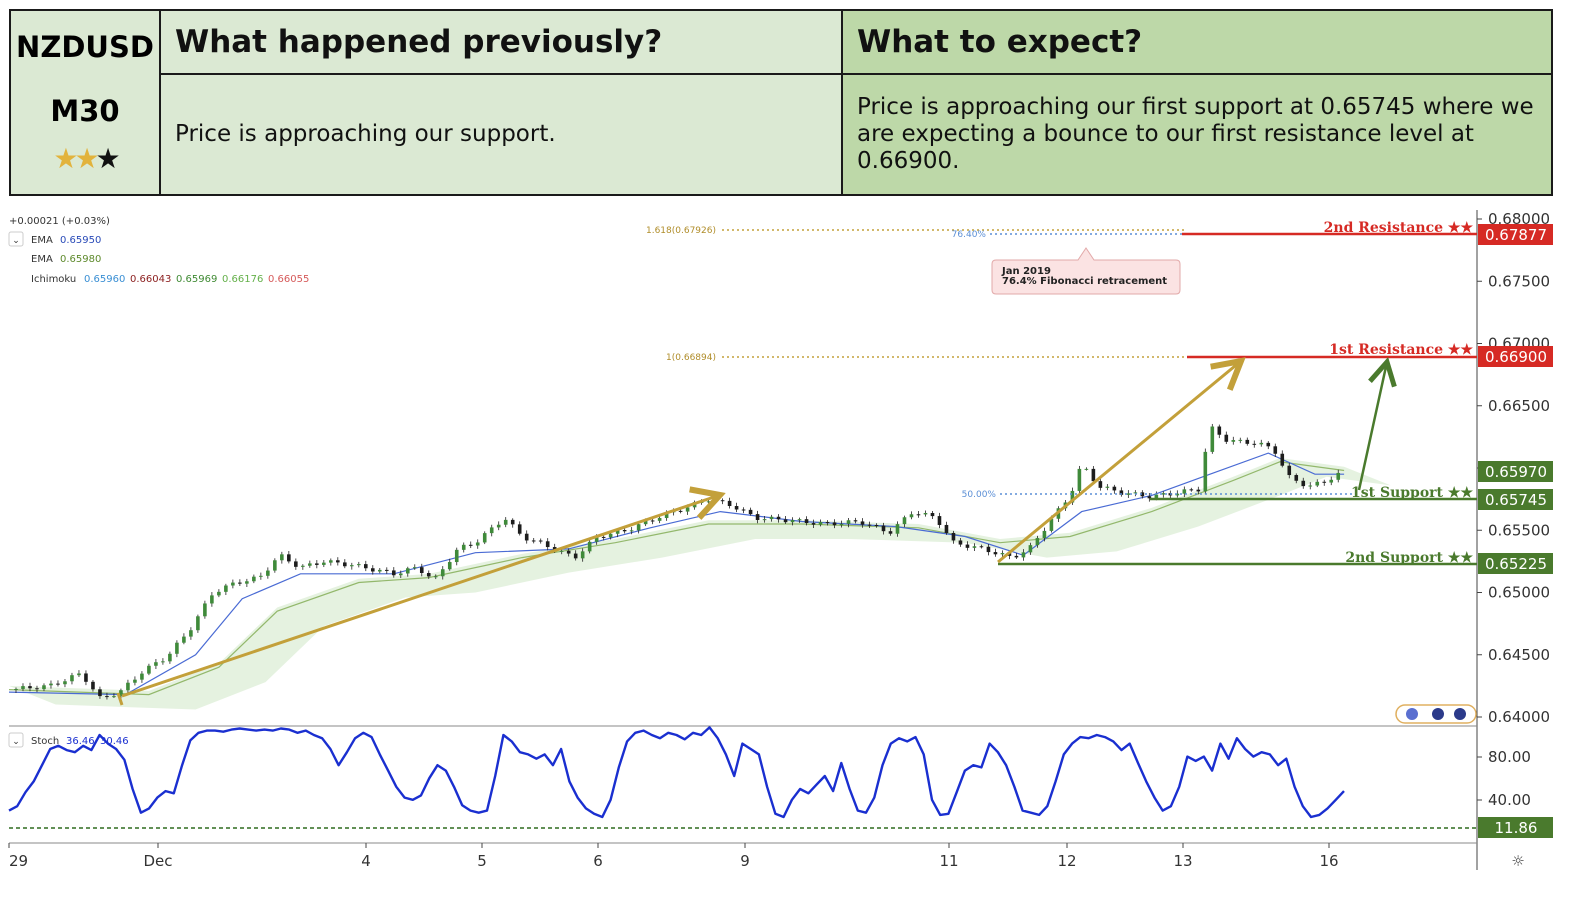 The height and width of the screenshot is (920, 1586). I want to click on gear-icon: ☼, so click(1517, 861).